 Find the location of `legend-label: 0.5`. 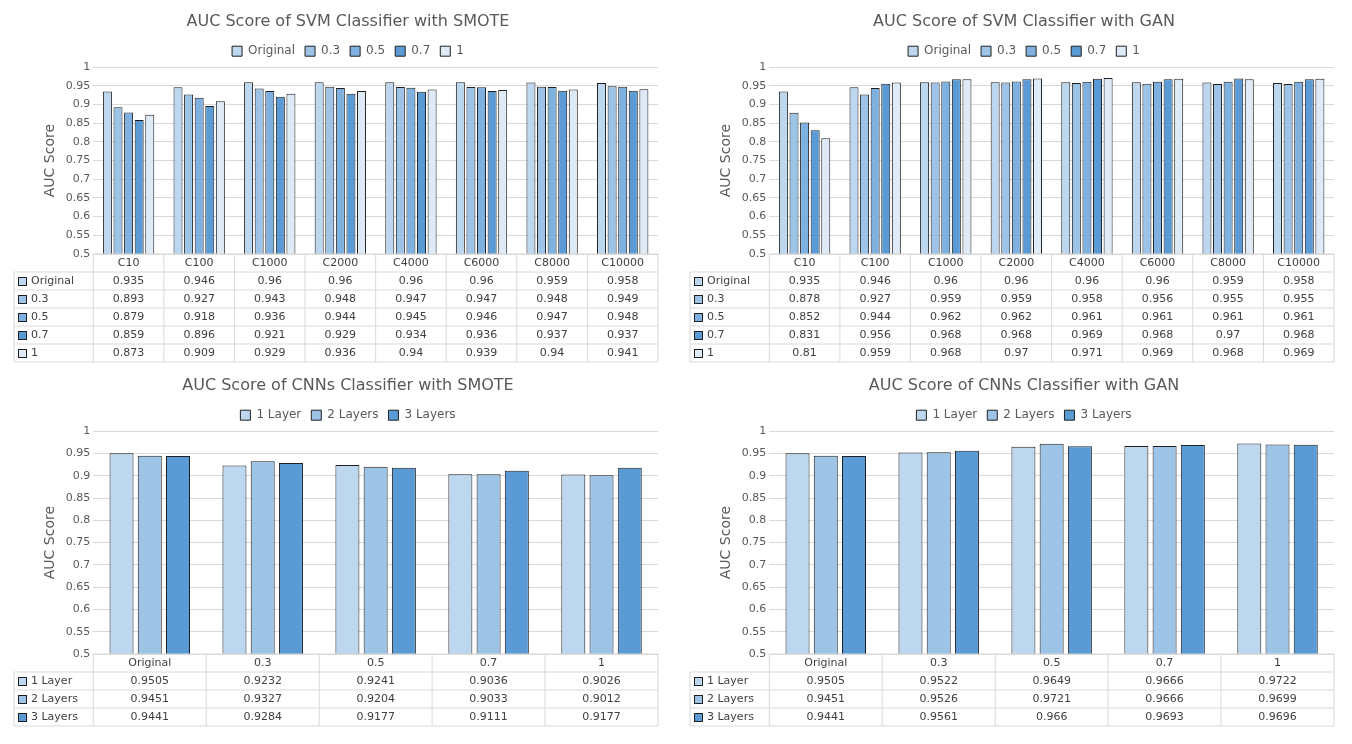

legend-label: 0.5 is located at coordinates (376, 50).